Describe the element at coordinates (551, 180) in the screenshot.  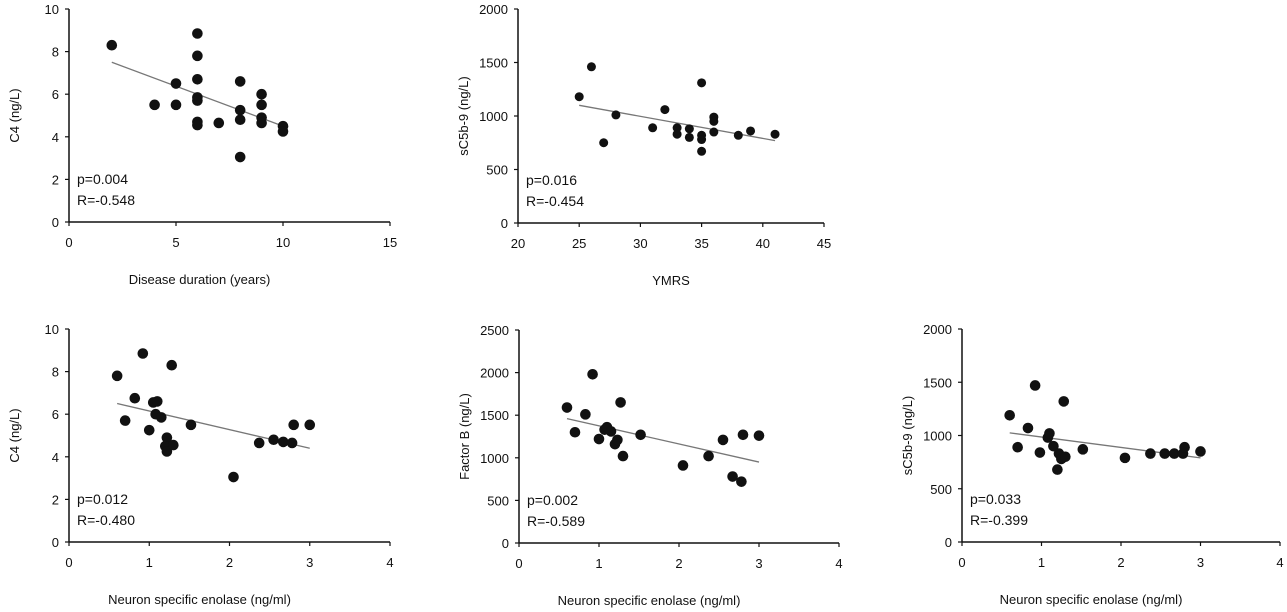
I see `p-value-label: p=0.016` at that location.